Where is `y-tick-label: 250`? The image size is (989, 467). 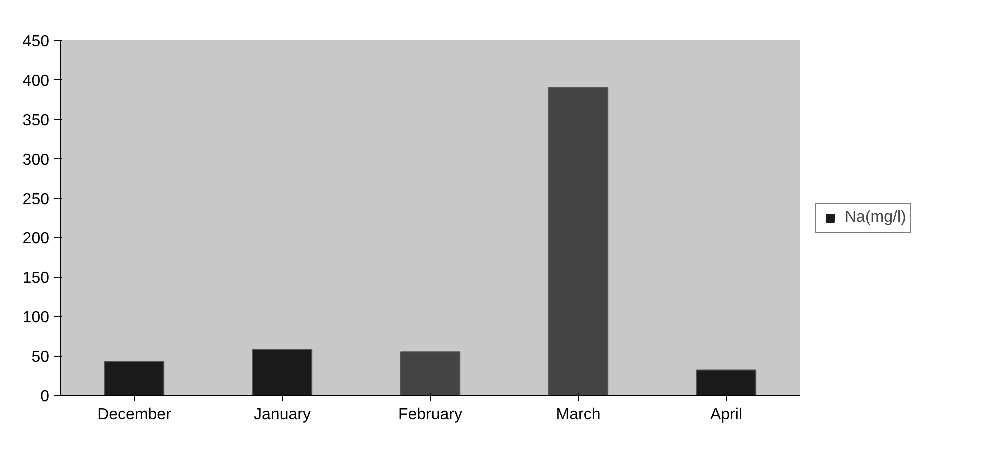
y-tick-label: 250 is located at coordinates (36, 199).